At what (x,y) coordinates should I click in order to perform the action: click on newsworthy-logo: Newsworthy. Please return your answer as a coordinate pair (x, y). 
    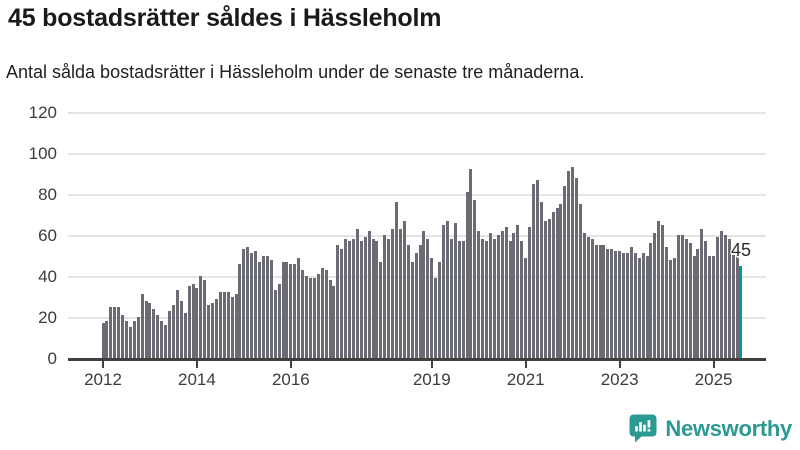
    Looking at the image, I should click on (710, 428).